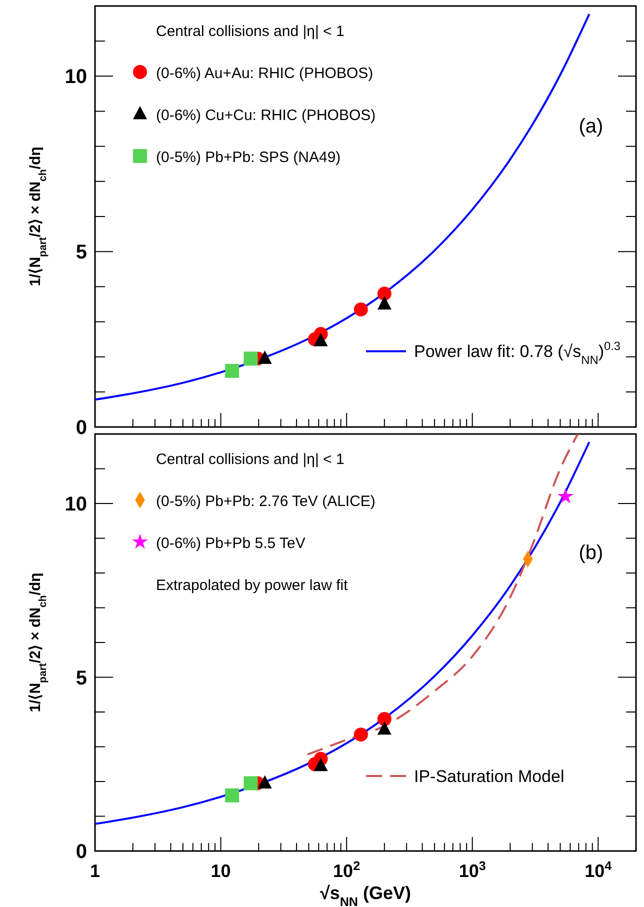 Image resolution: width=644 pixels, height=907 pixels. What do you see at coordinates (265, 73) in the screenshot?
I see `legend-label: (0-6%) Au+Au: RHIC (PHOBOS)` at bounding box center [265, 73].